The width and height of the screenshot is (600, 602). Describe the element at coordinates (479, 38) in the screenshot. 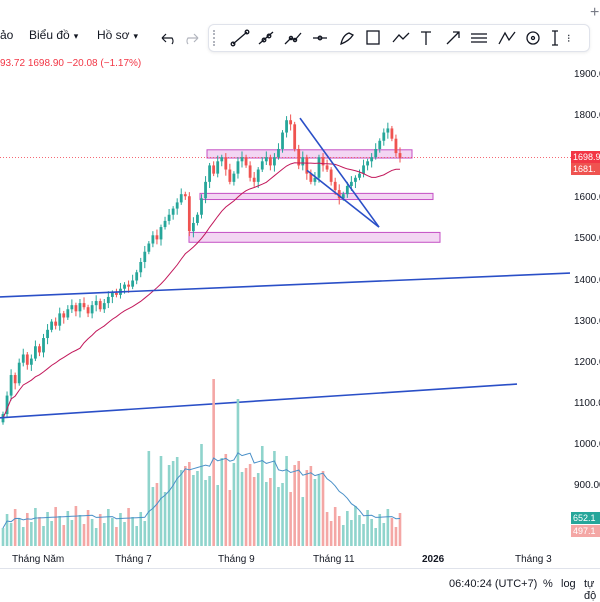

I see `parallel-channel-icon` at that location.